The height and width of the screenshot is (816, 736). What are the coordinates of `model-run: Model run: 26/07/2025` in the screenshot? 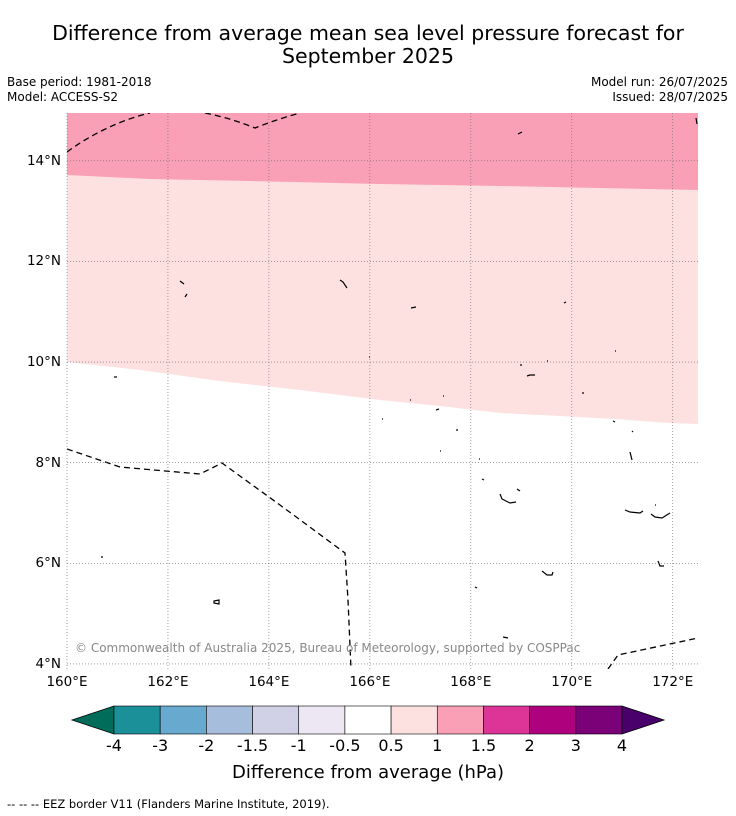 It's located at (659, 82).